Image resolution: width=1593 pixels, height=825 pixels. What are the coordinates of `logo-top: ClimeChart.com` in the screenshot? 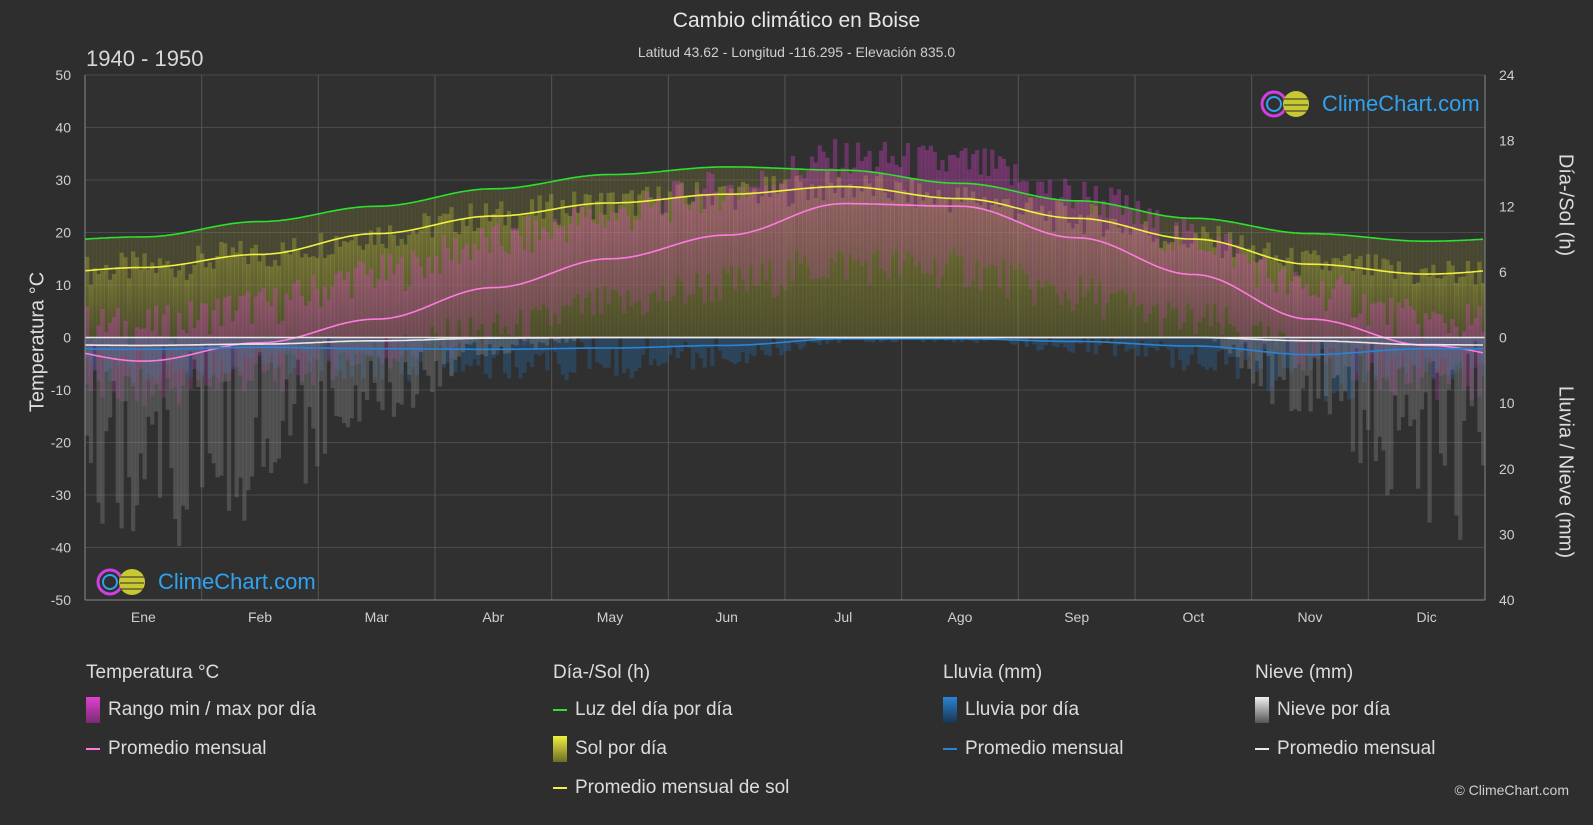 It's located at (1370, 104).